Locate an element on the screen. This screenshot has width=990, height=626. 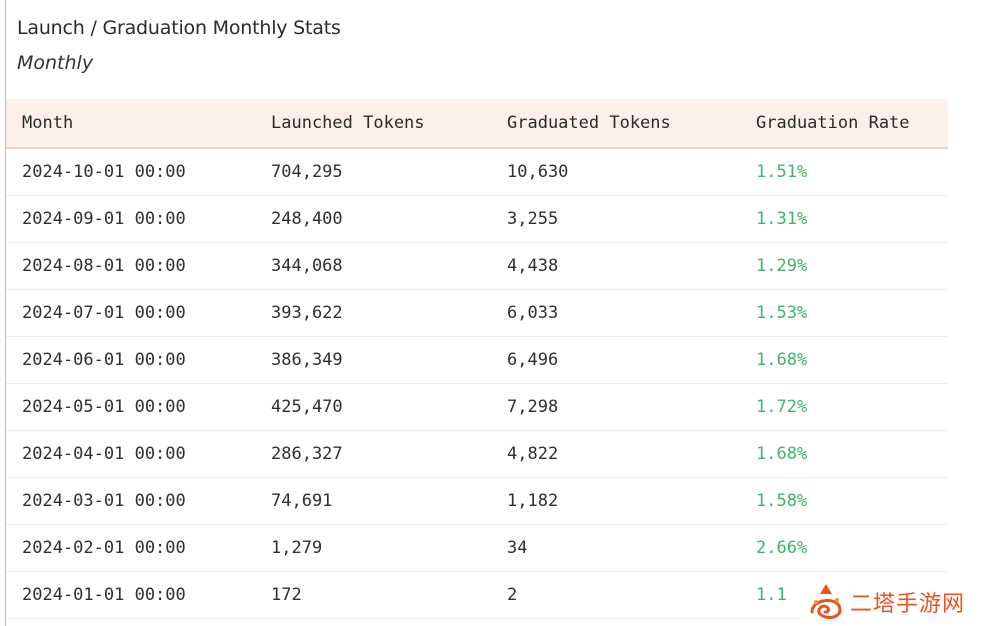
cell-graduation-rate: 1.29% is located at coordinates (782, 265).